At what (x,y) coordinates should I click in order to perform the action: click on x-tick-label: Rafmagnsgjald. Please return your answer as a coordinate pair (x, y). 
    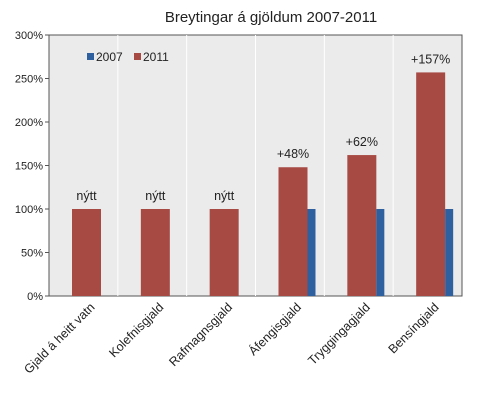
    Looking at the image, I should click on (200, 334).